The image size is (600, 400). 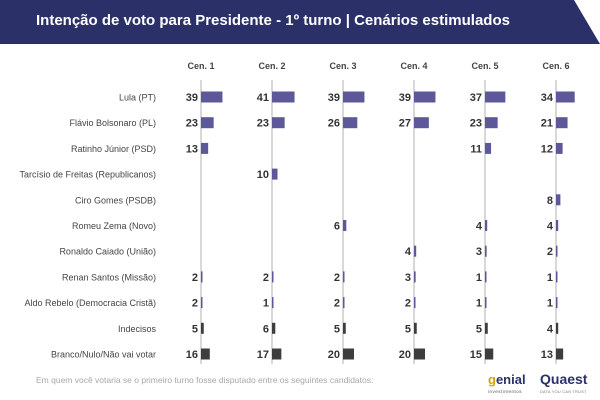 What do you see at coordinates (507, 383) in the screenshot?
I see `genial-logo: genial investimentos` at bounding box center [507, 383].